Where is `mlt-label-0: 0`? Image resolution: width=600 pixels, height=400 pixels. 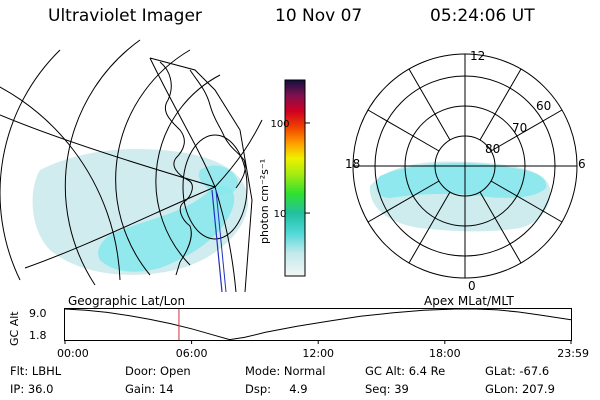
mlt-label-0: 0 is located at coordinates (472, 285).